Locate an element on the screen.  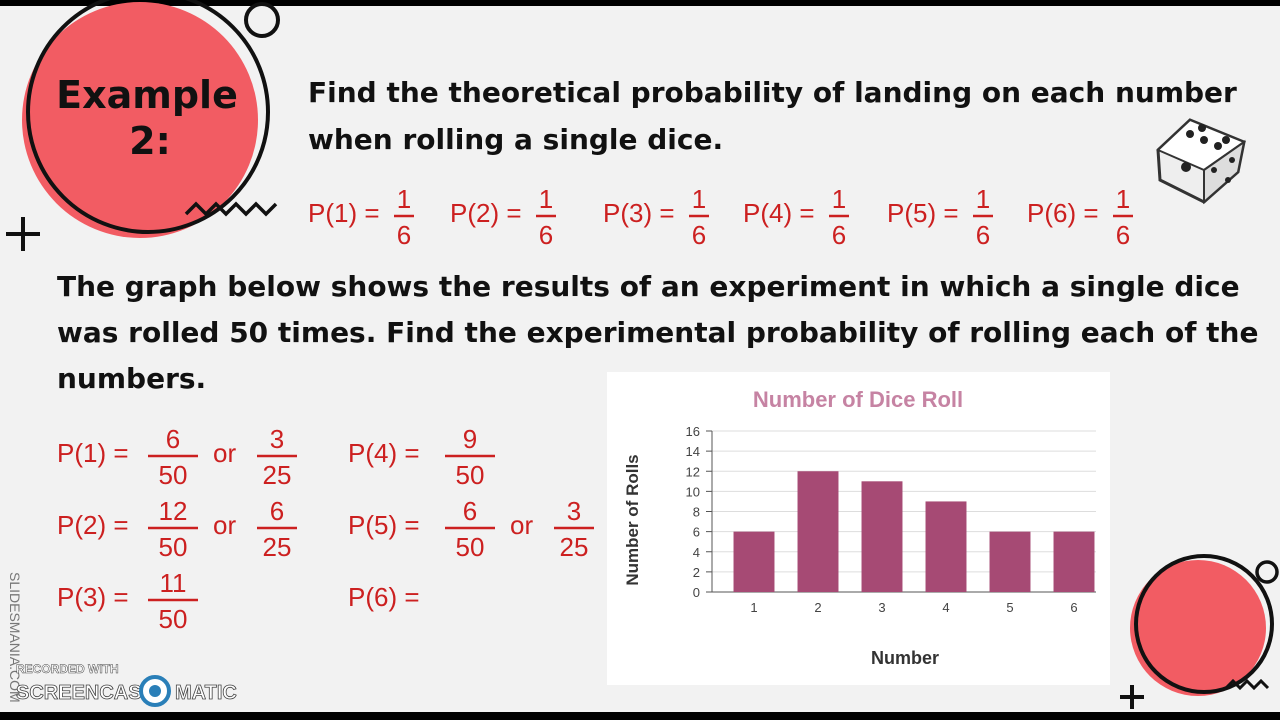
top-bar is located at coordinates (640, 3).